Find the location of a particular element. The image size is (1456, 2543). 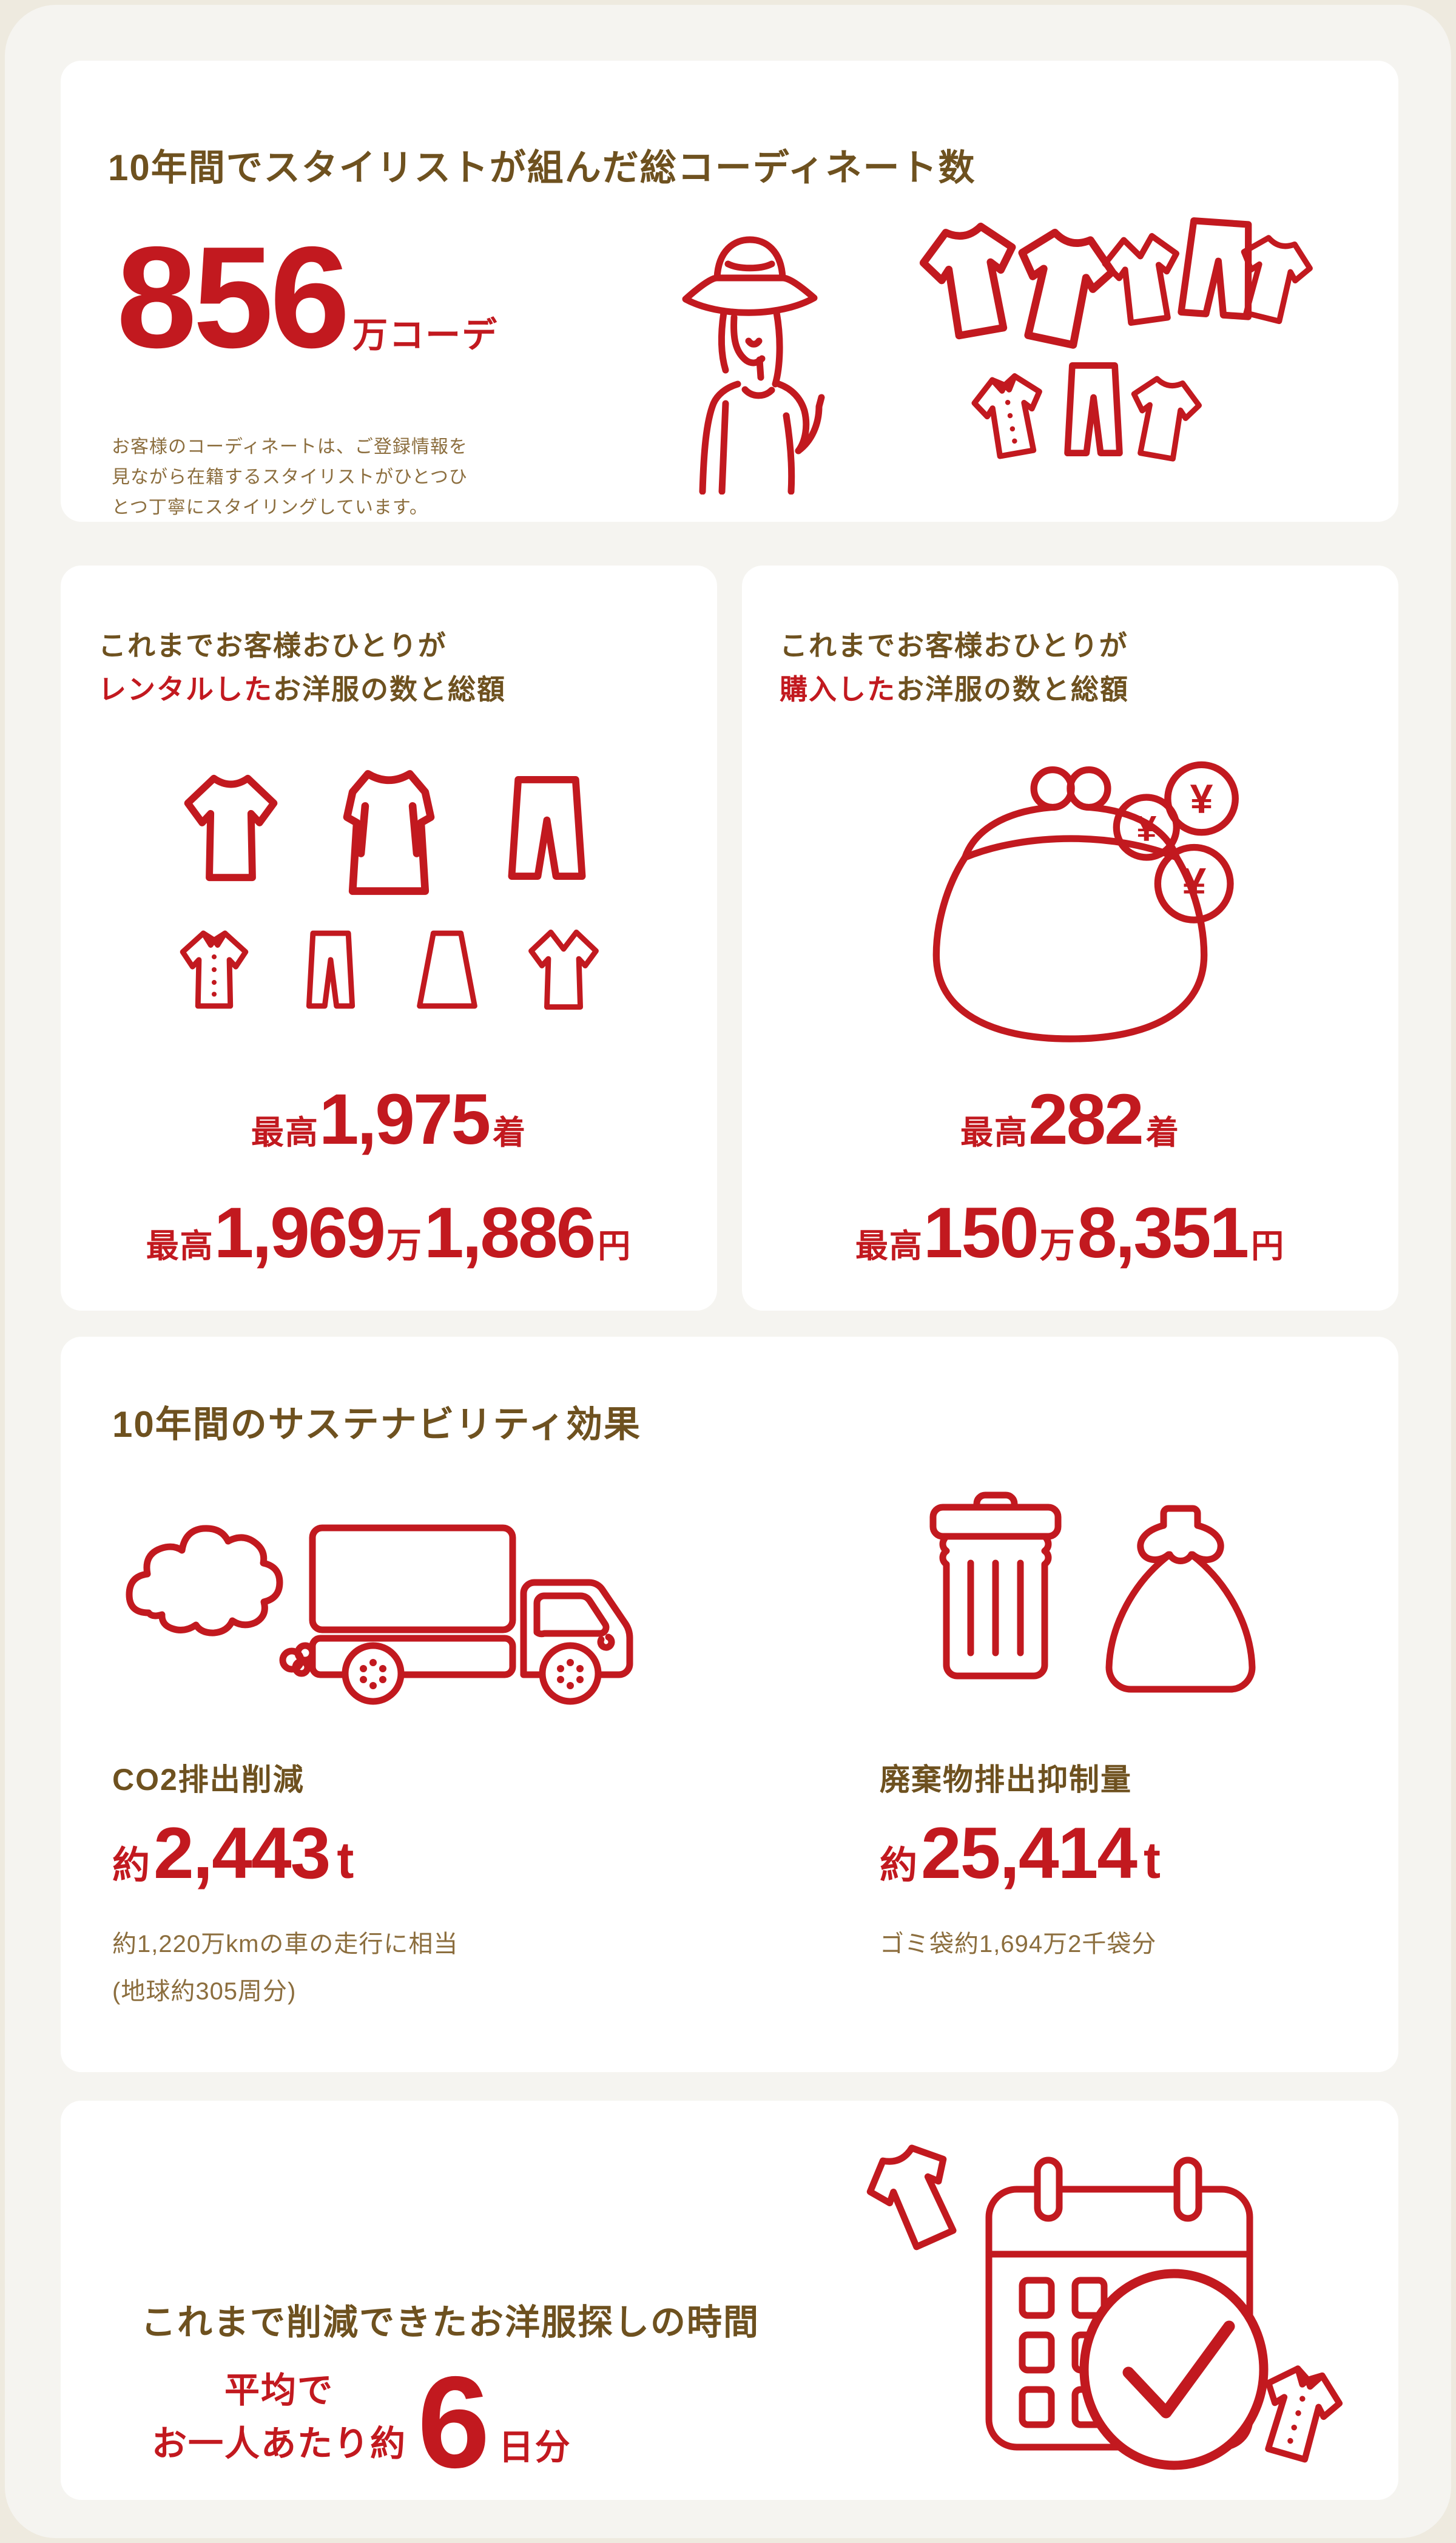

rental-count-stat: 最高 1,975 着 is located at coordinates (389, 1119).